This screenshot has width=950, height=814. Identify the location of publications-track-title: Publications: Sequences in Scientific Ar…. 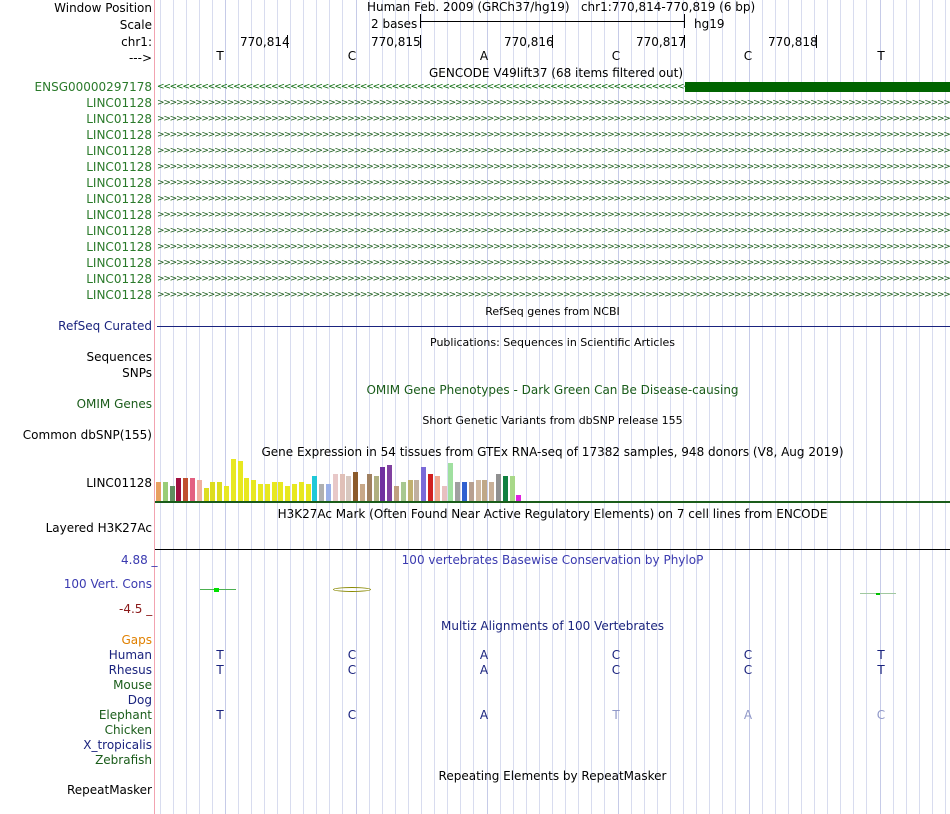
(552, 342).